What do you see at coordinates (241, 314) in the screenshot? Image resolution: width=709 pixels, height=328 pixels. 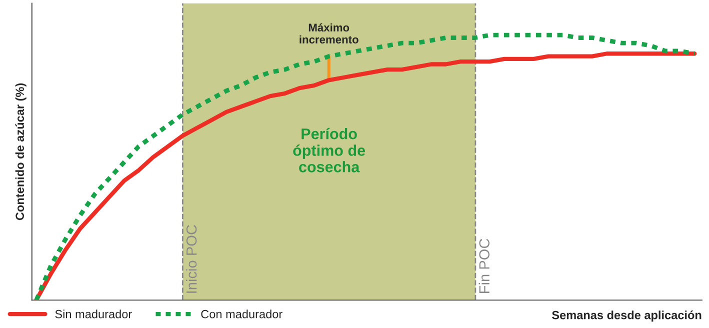 I see `legend-label: Con madurador` at bounding box center [241, 314].